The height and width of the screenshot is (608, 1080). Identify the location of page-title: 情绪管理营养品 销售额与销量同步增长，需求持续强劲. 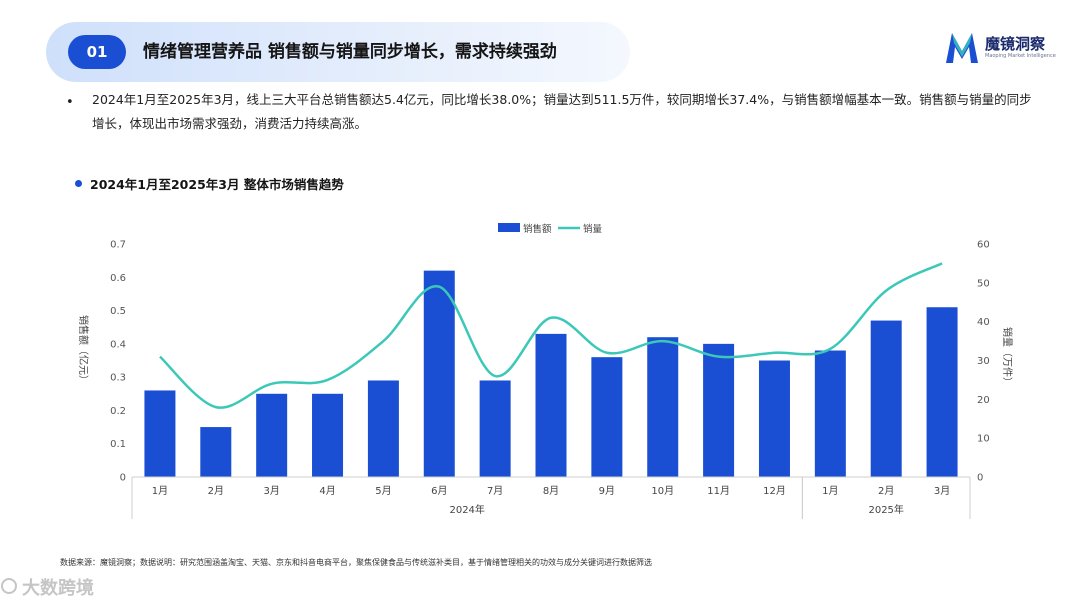
(350, 52).